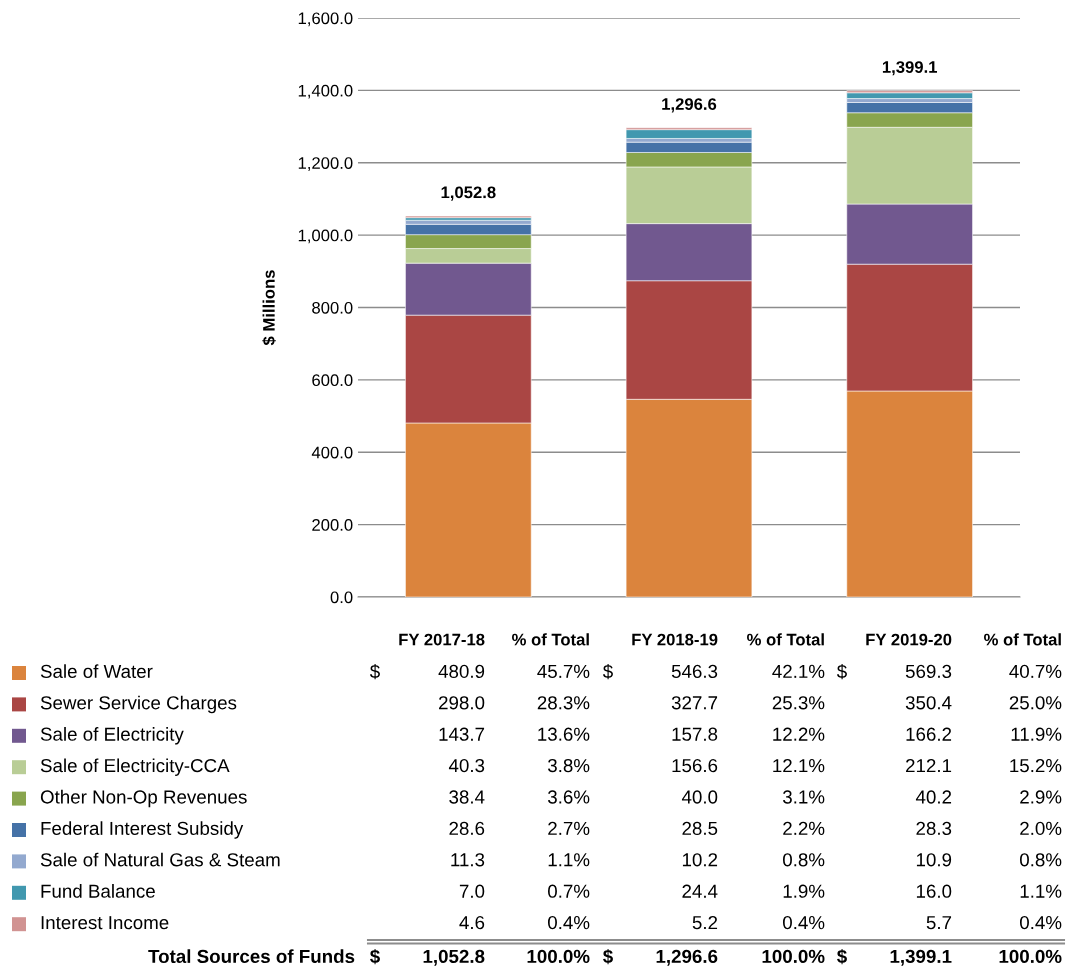 The height and width of the screenshot is (969, 1070). What do you see at coordinates (467, 828) in the screenshot?
I see `data-label: 28.6` at bounding box center [467, 828].